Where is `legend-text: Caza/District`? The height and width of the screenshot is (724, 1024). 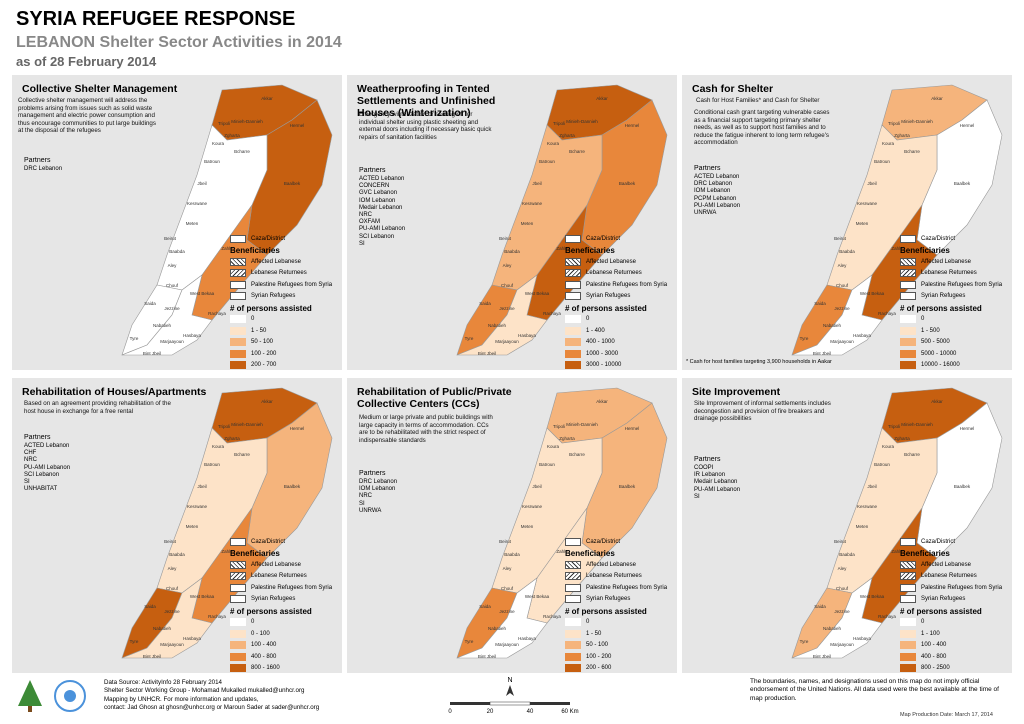
legend-text: Caza/District is located at coordinates (938, 541).